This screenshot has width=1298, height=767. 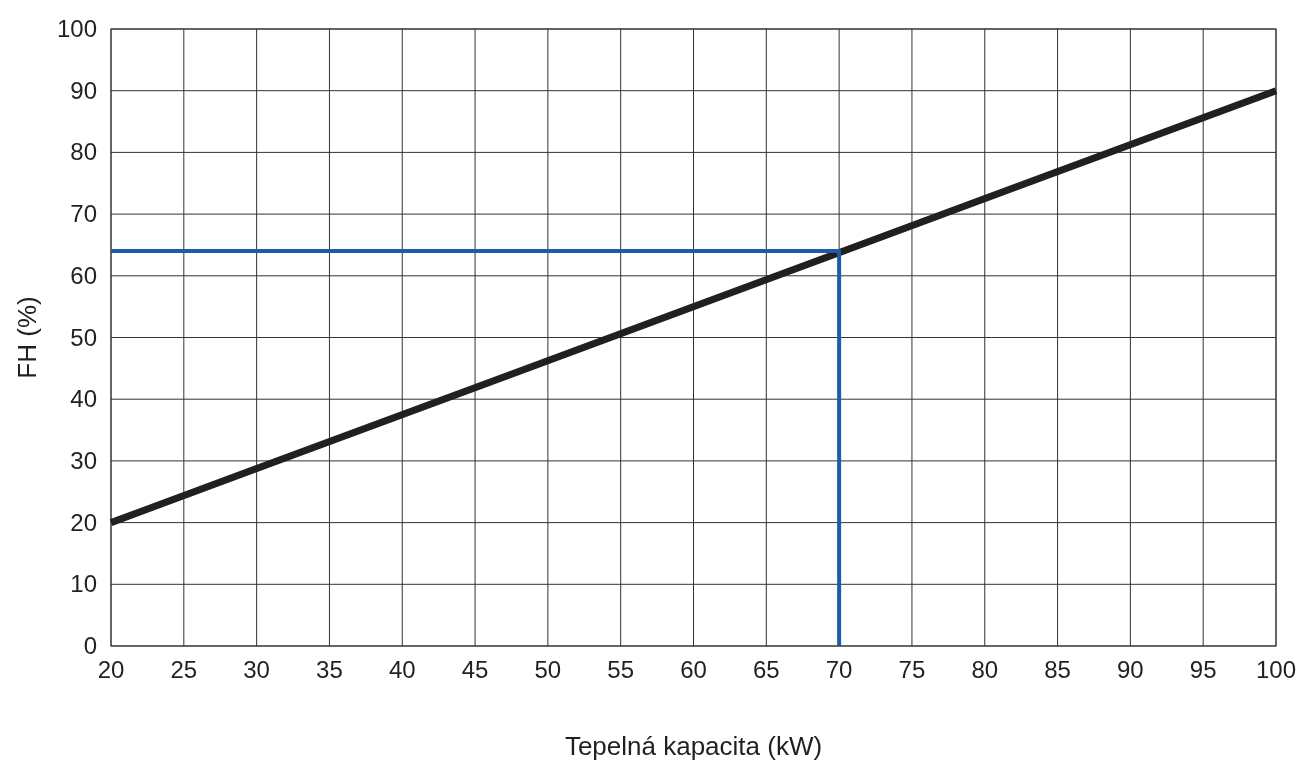 What do you see at coordinates (83, 584) in the screenshot?
I see `y-tick-label: 10` at bounding box center [83, 584].